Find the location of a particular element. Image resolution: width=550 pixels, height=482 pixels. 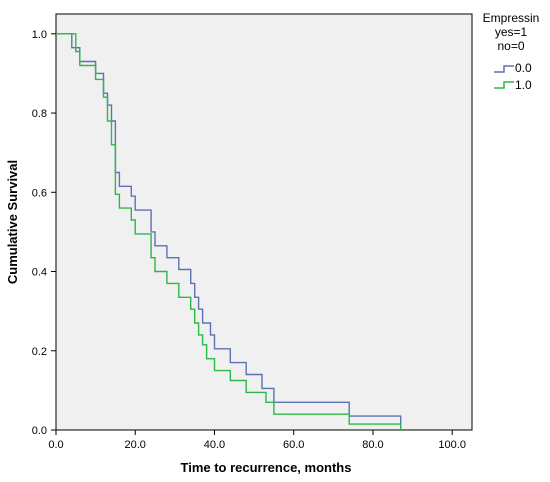

legend: Empressin yes=1 no=0 0.0 1.0 is located at coordinates (511, 51).